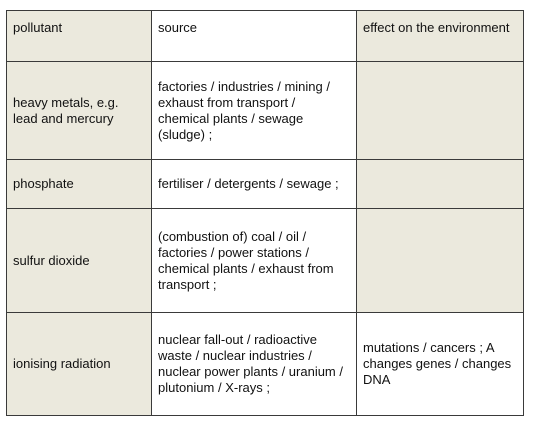 The height and width of the screenshot is (425, 540). I want to click on header-cell-effect: effect on the environment, so click(440, 36).